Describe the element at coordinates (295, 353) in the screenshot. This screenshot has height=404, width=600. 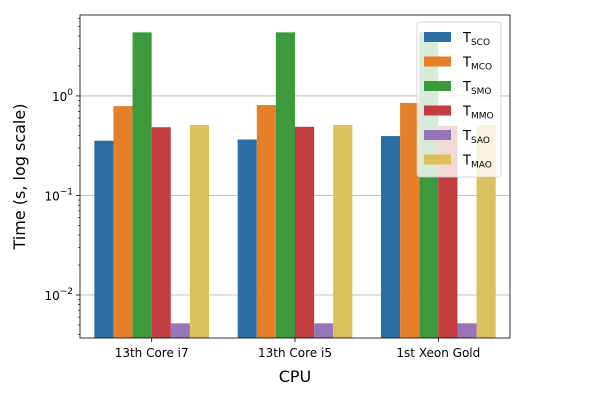
I see `x-tick-label: 13th Core i5` at that location.